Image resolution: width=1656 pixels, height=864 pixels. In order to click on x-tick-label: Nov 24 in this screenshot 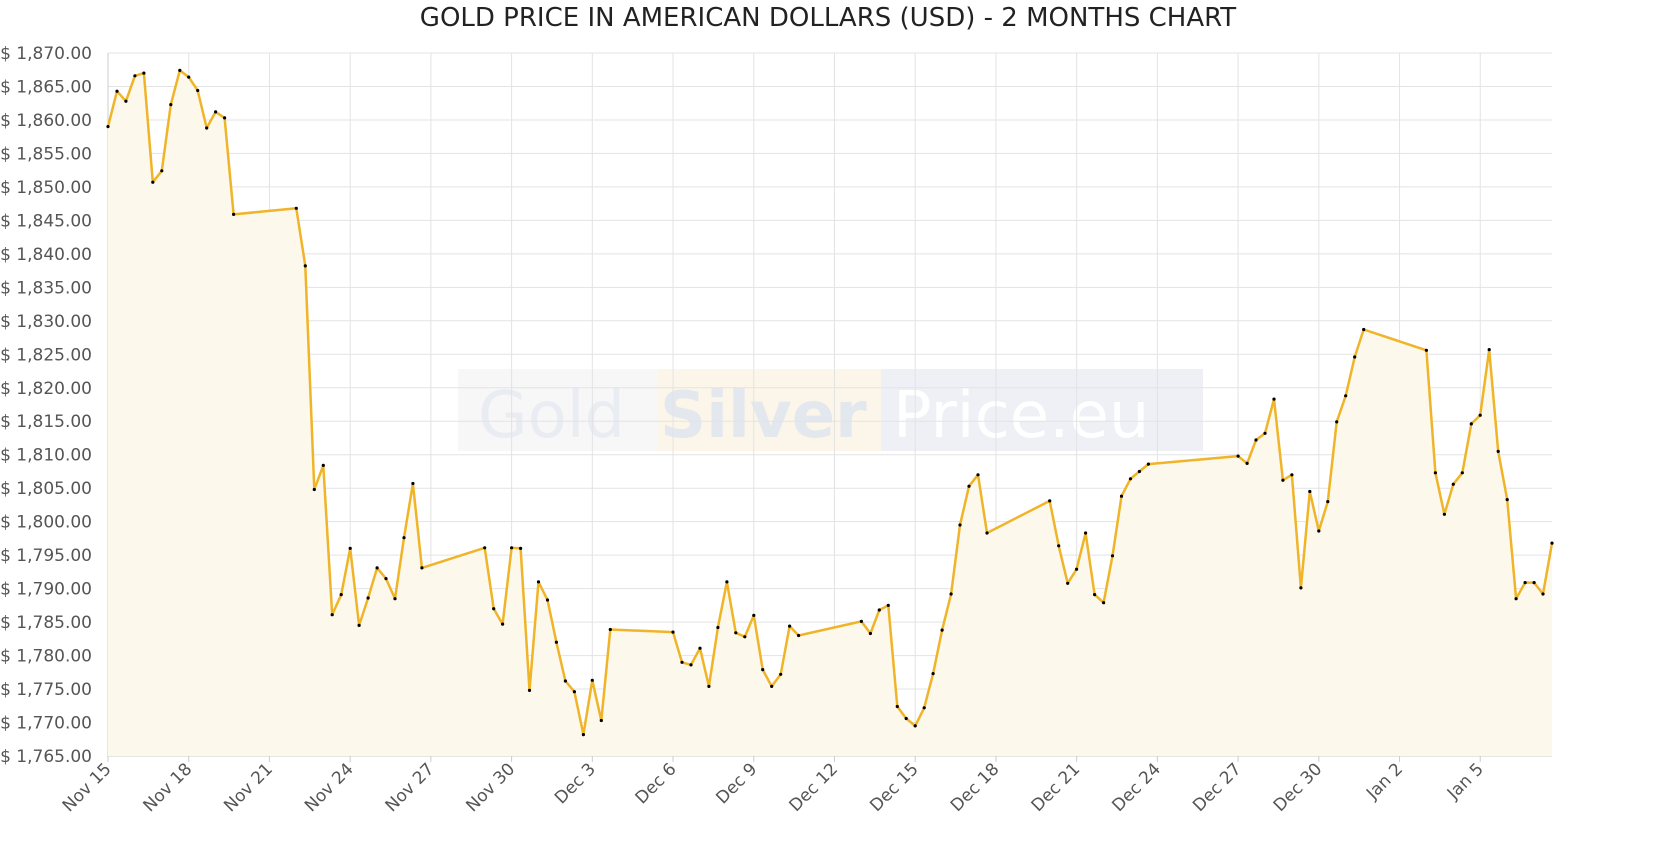, I will do `click(329, 787)`.